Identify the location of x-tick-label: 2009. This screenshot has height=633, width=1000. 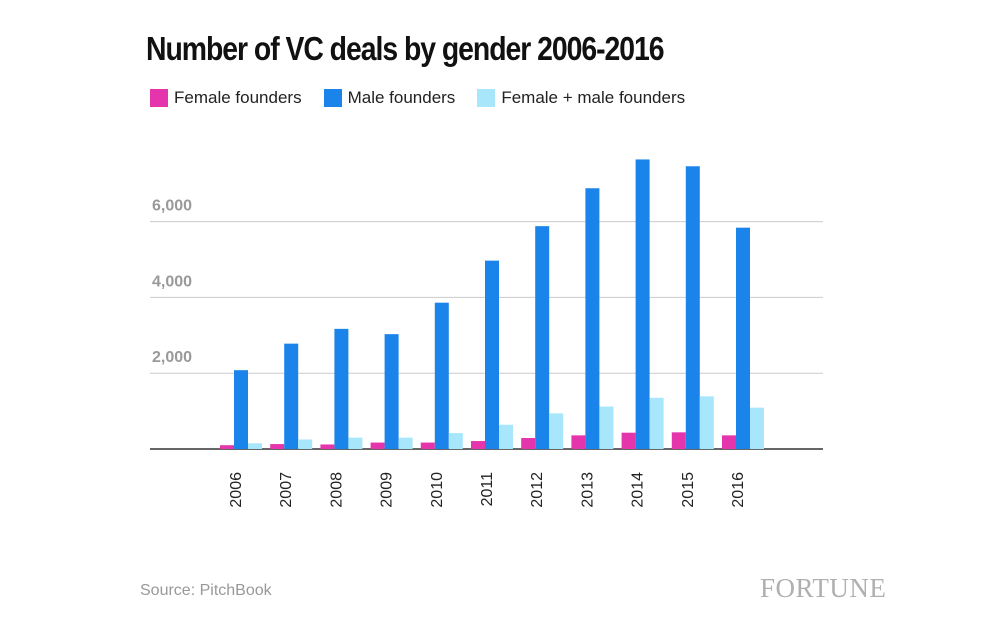
(387, 490).